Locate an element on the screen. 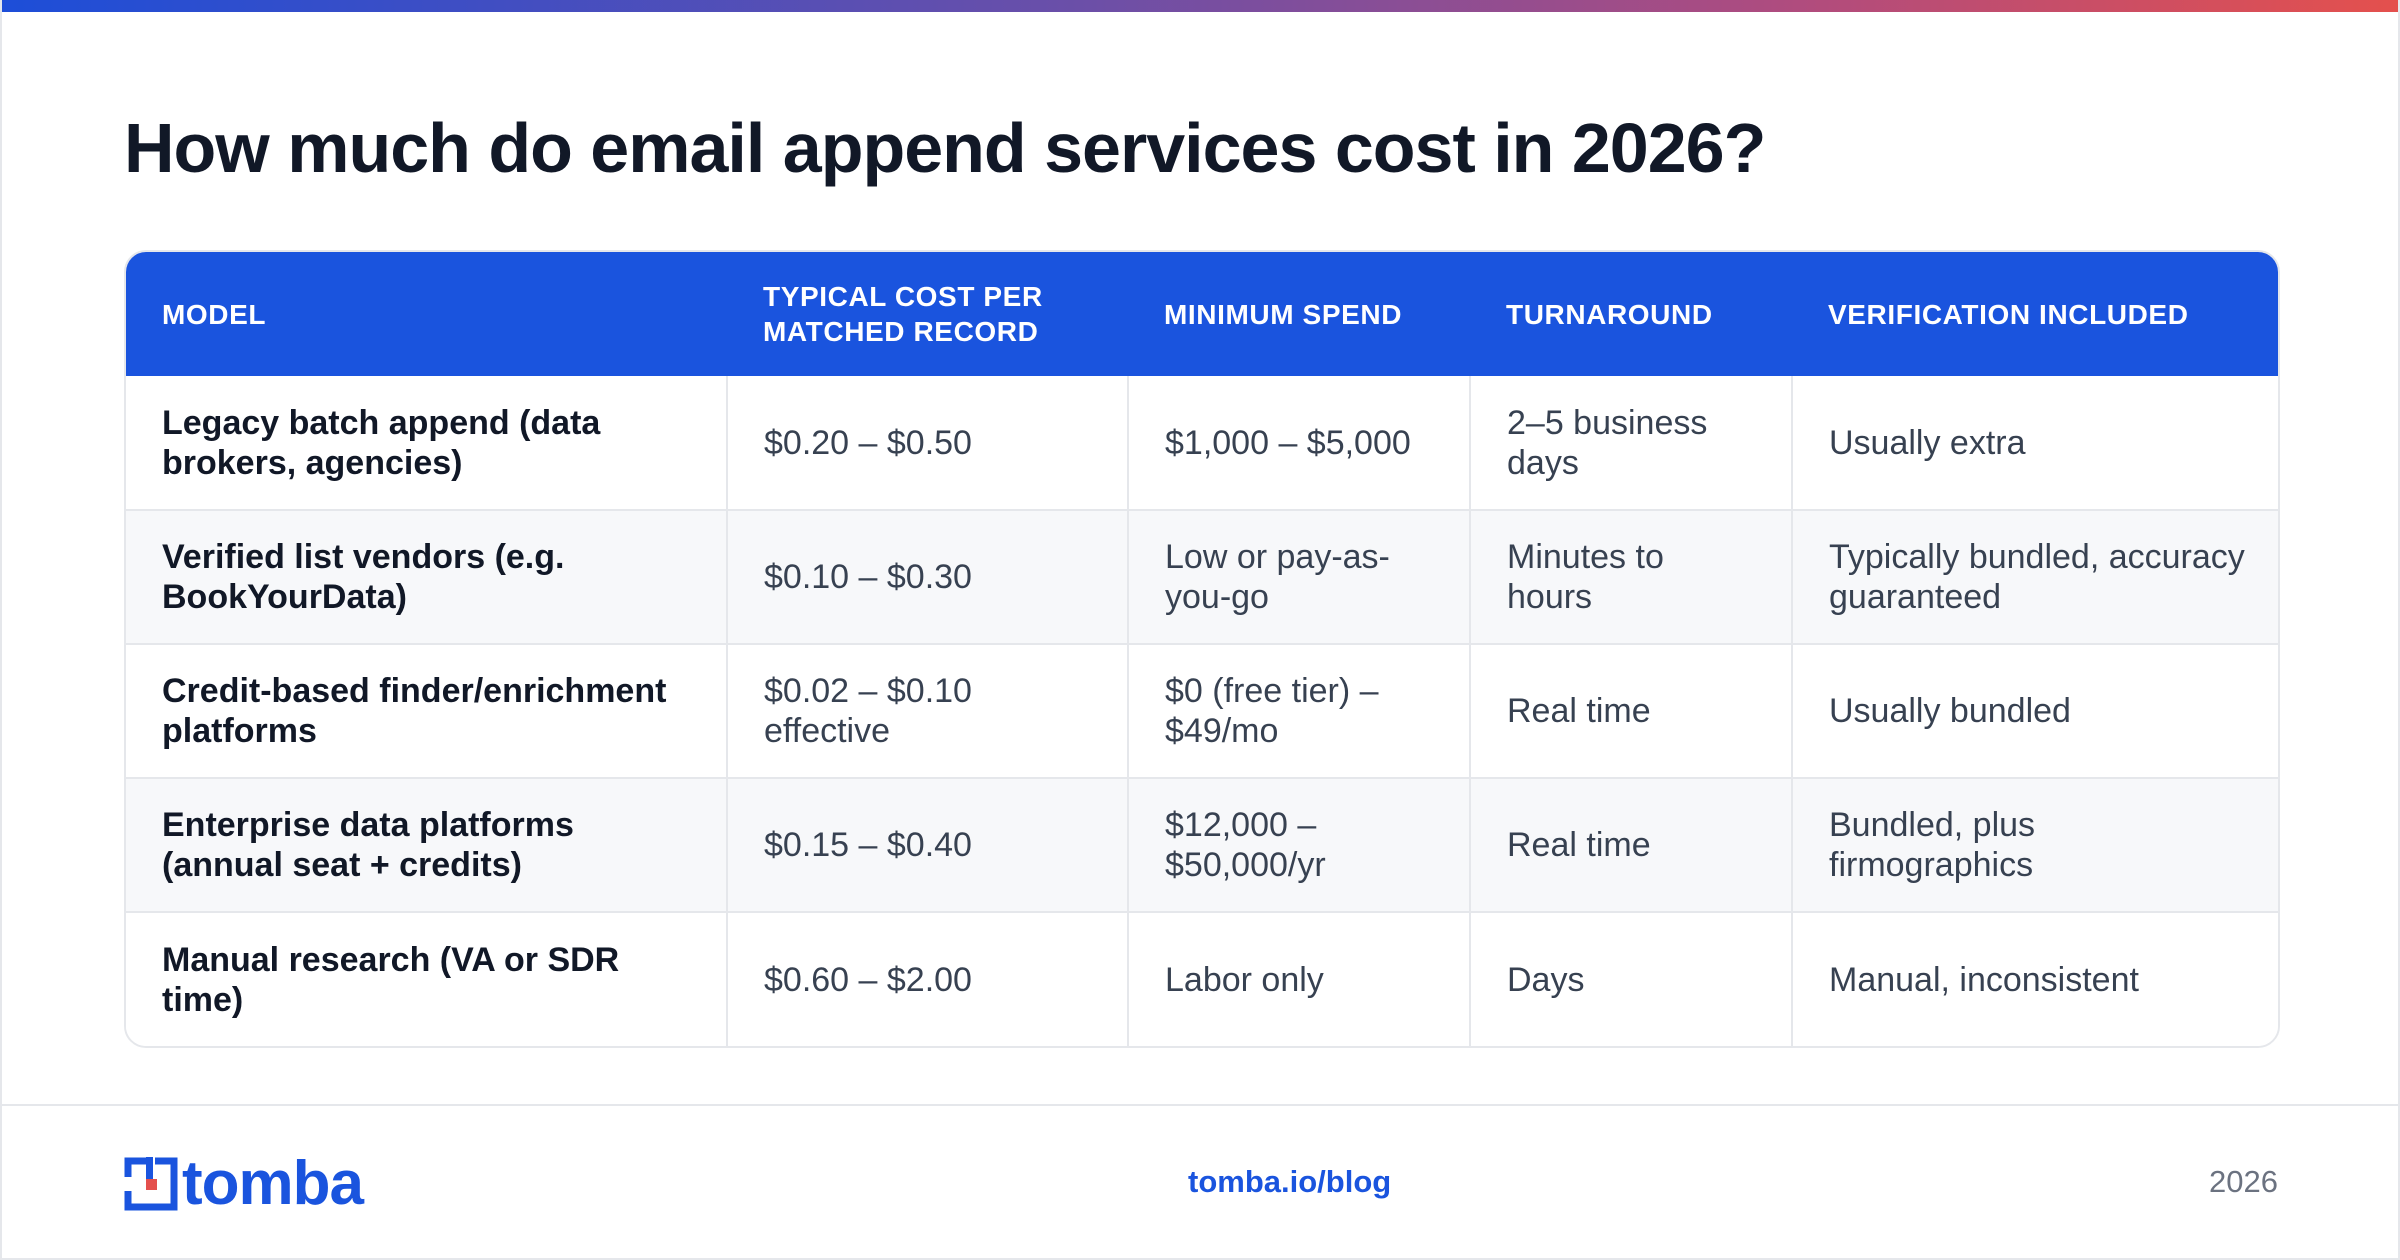  tomba-logo: tomba is located at coordinates (244, 1183).